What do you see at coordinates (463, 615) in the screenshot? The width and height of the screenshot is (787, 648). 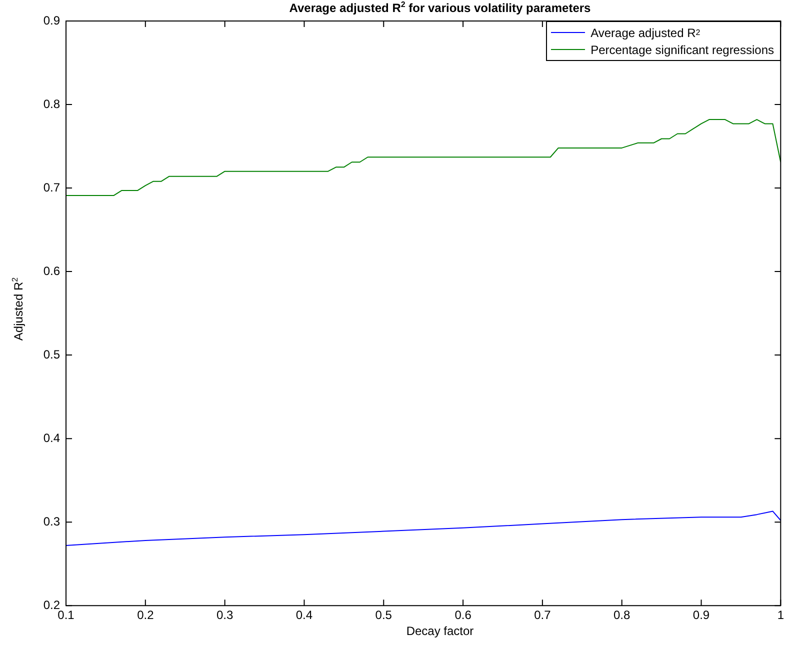 I see `x-tick-label: 0.6` at bounding box center [463, 615].